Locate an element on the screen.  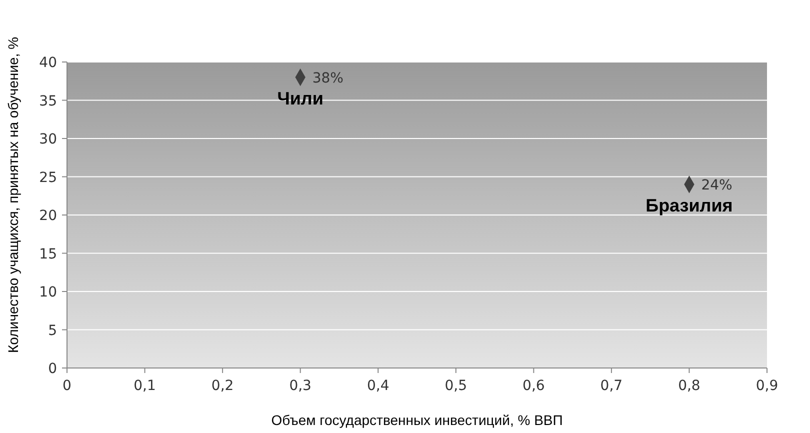
y-tick-label: 25 is located at coordinates (48, 178).